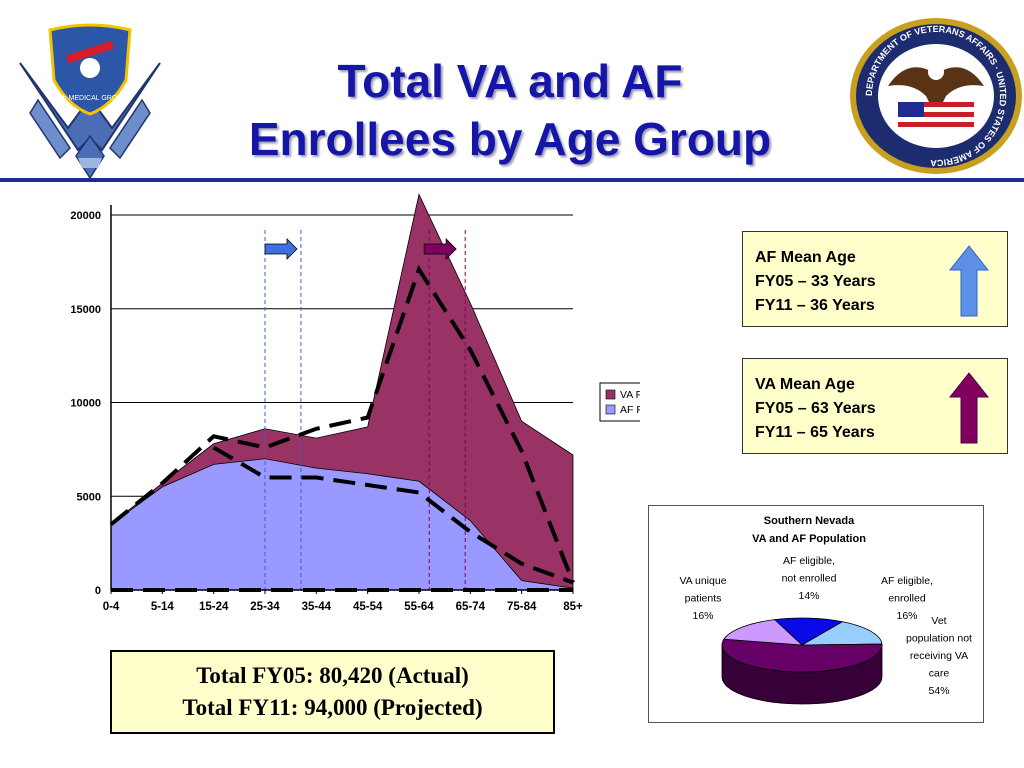 This screenshot has height=768, width=1024. What do you see at coordinates (512, 180) in the screenshot?
I see `header-divider` at bounding box center [512, 180].